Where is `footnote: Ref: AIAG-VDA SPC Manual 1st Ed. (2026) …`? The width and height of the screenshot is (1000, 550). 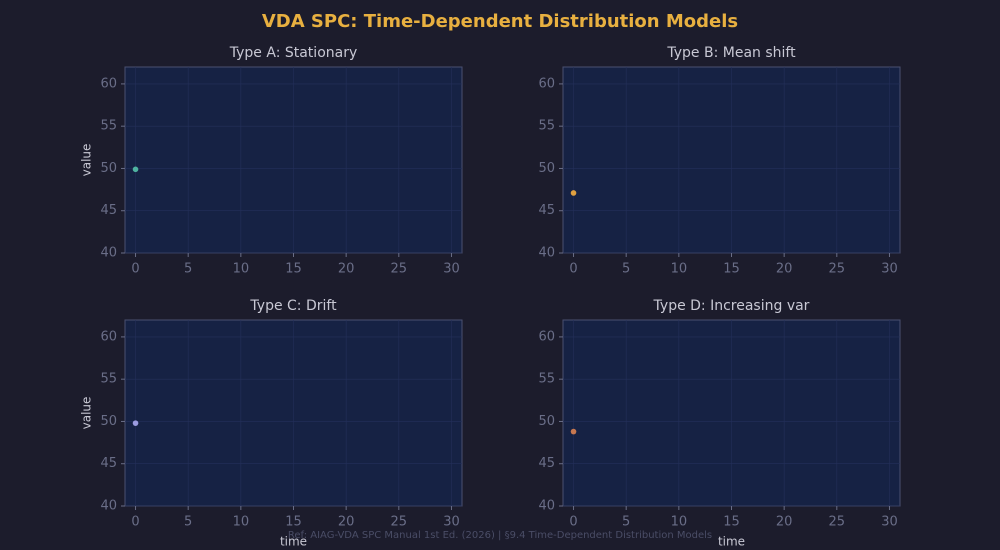 footnote: Ref: AIAG-VDA SPC Manual 1st Ed. (2026) … is located at coordinates (500, 535).